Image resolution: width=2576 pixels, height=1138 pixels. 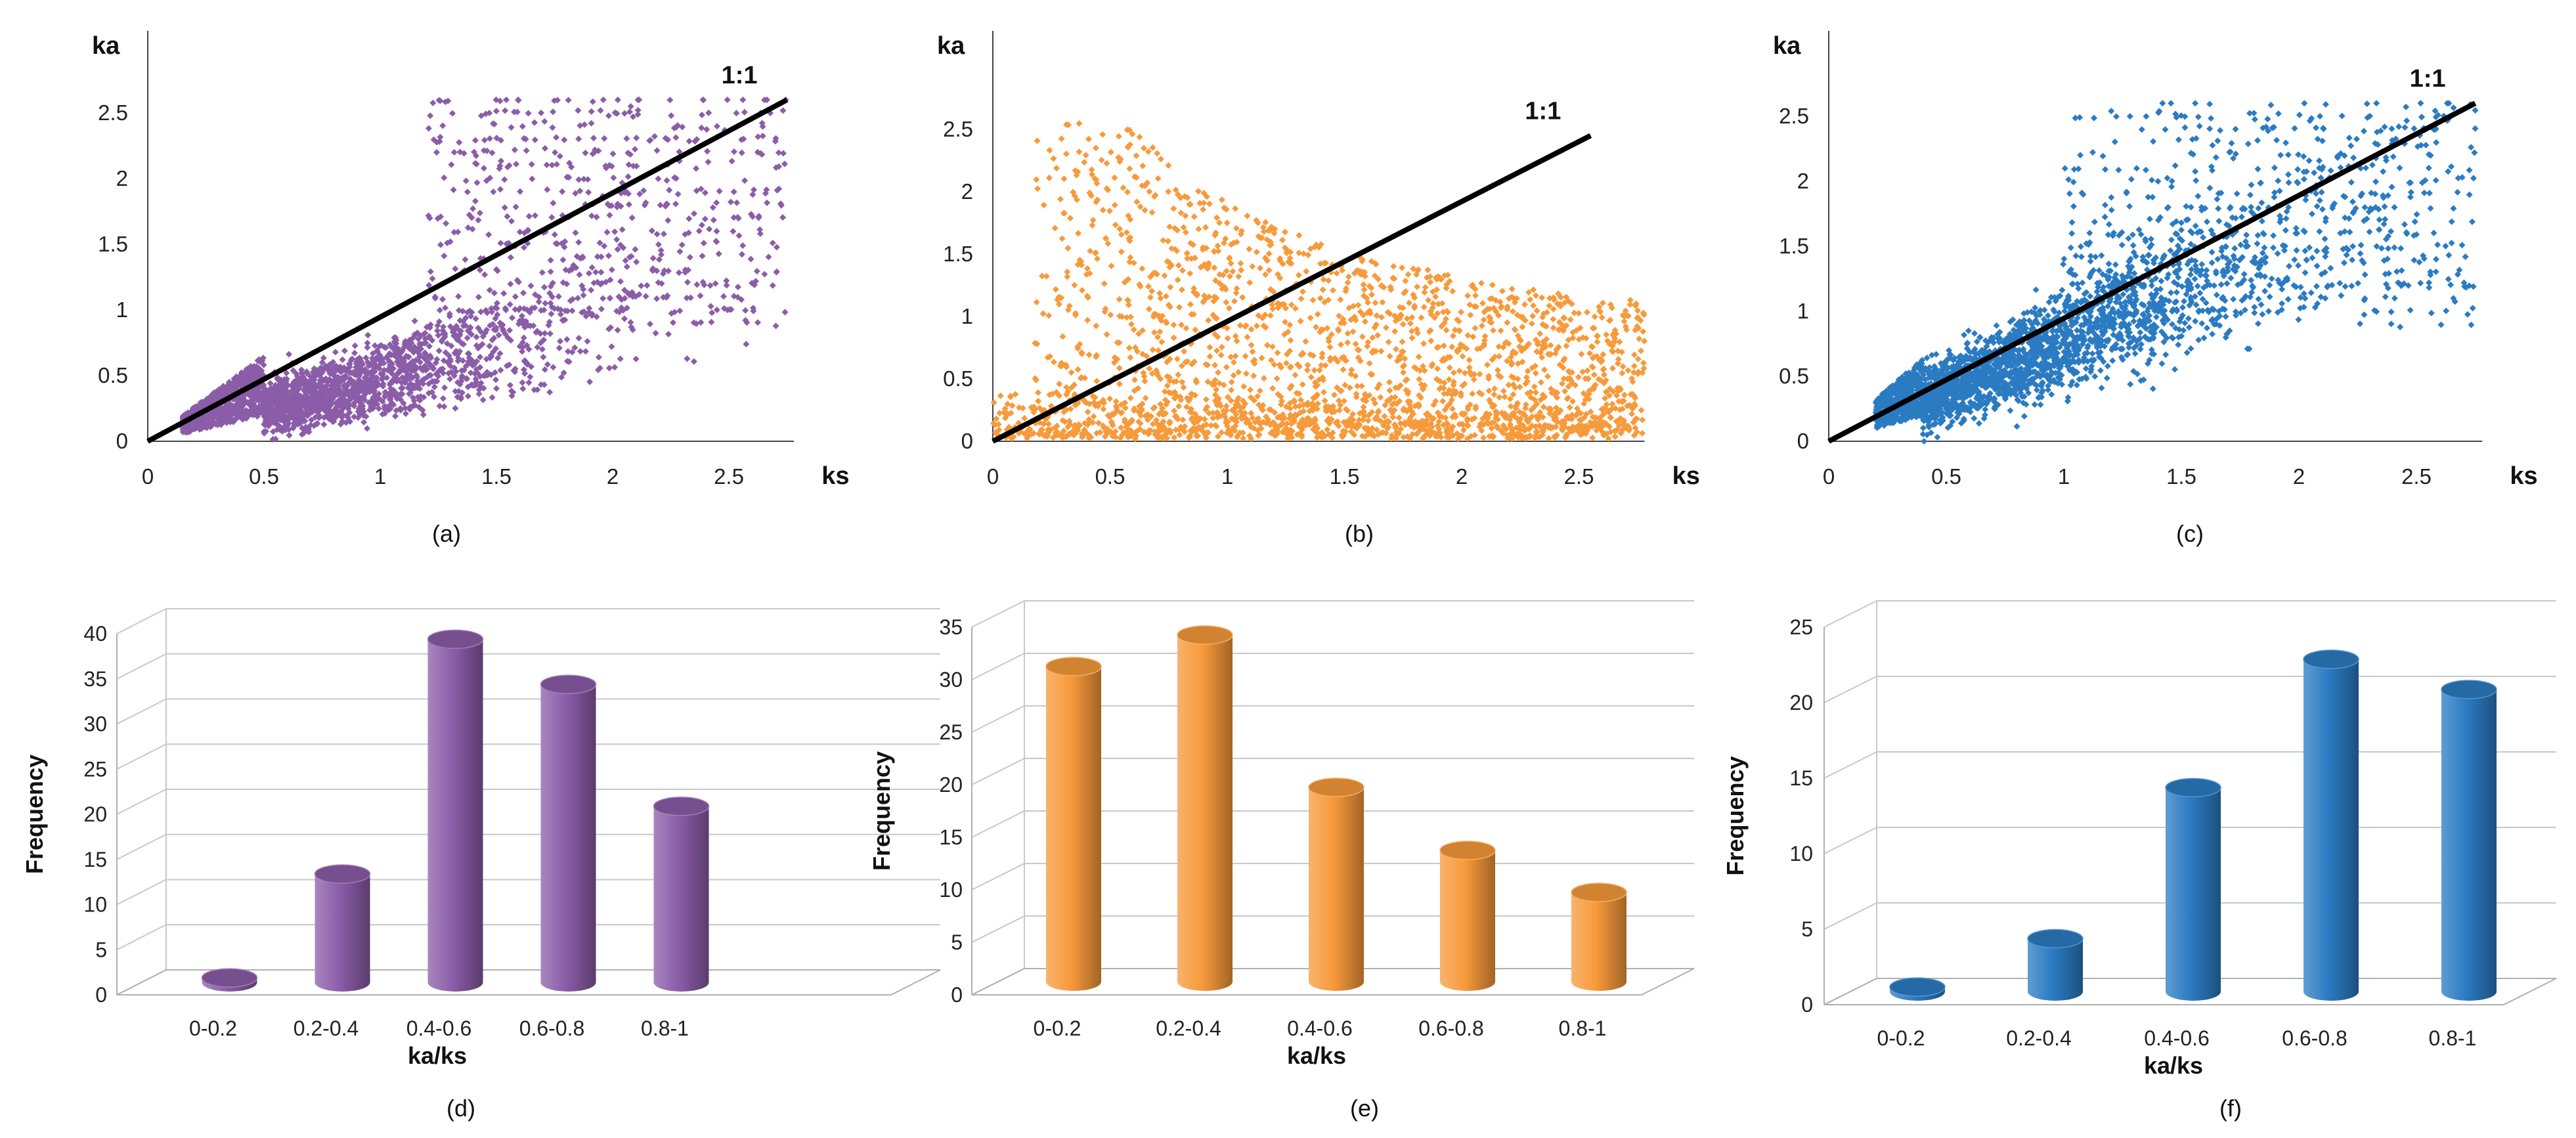 What do you see at coordinates (122, 178) in the screenshot?
I see `y-tick-label: 2` at bounding box center [122, 178].